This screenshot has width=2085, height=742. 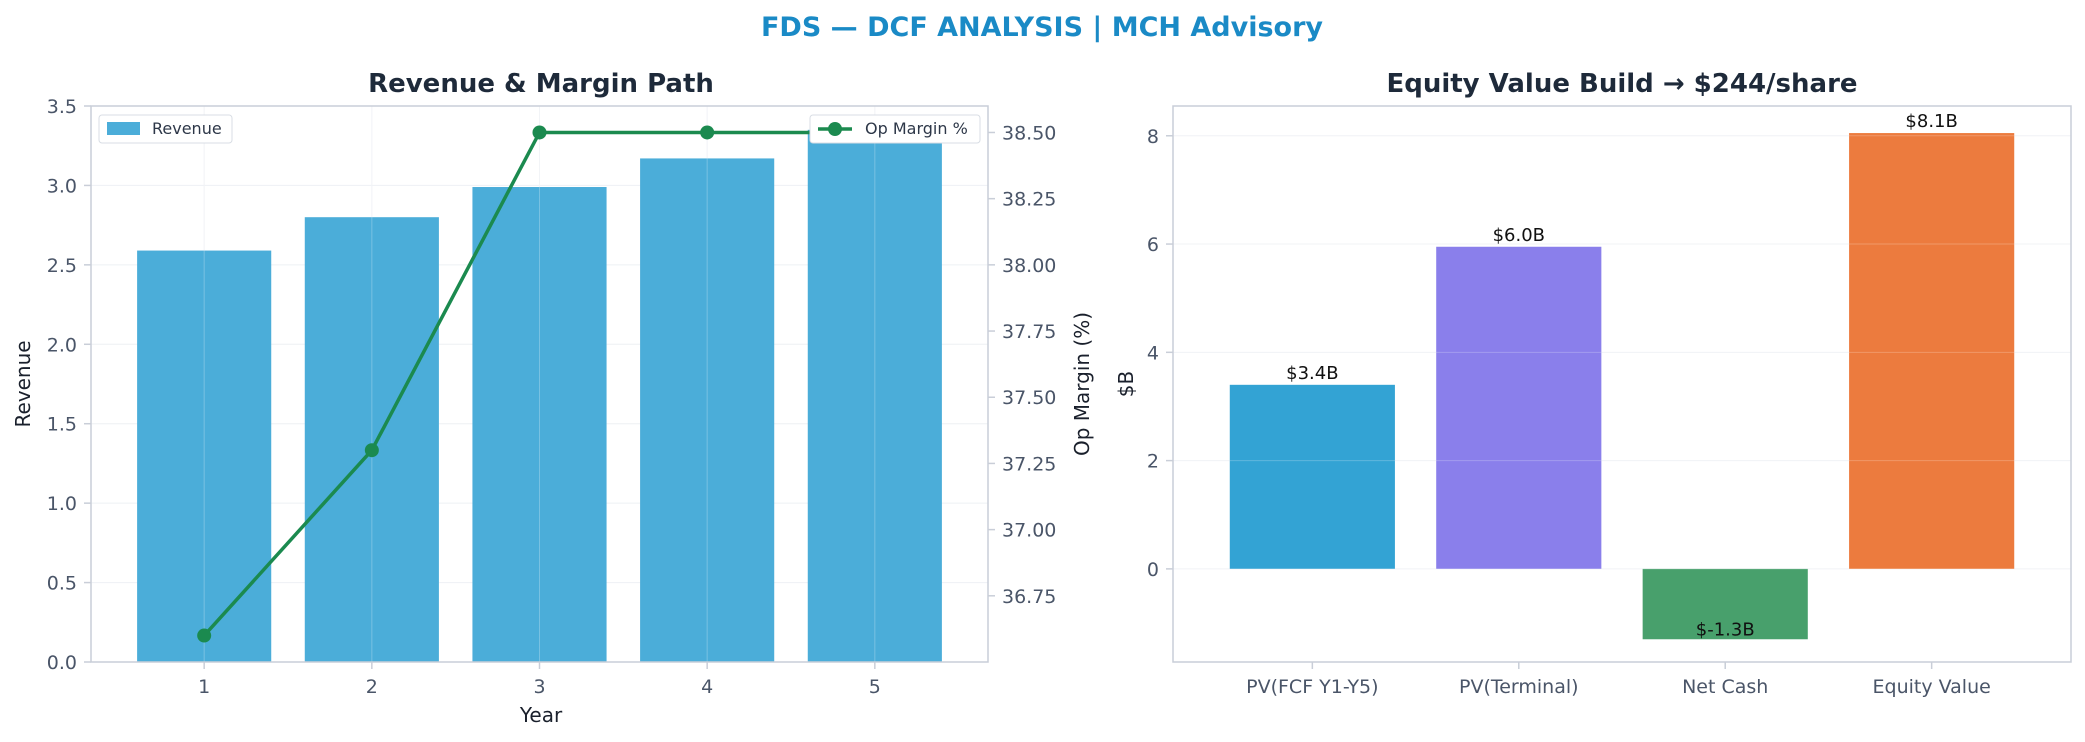 I want to click on chart1-y2label: Op Margin (%), so click(x=1082, y=384).